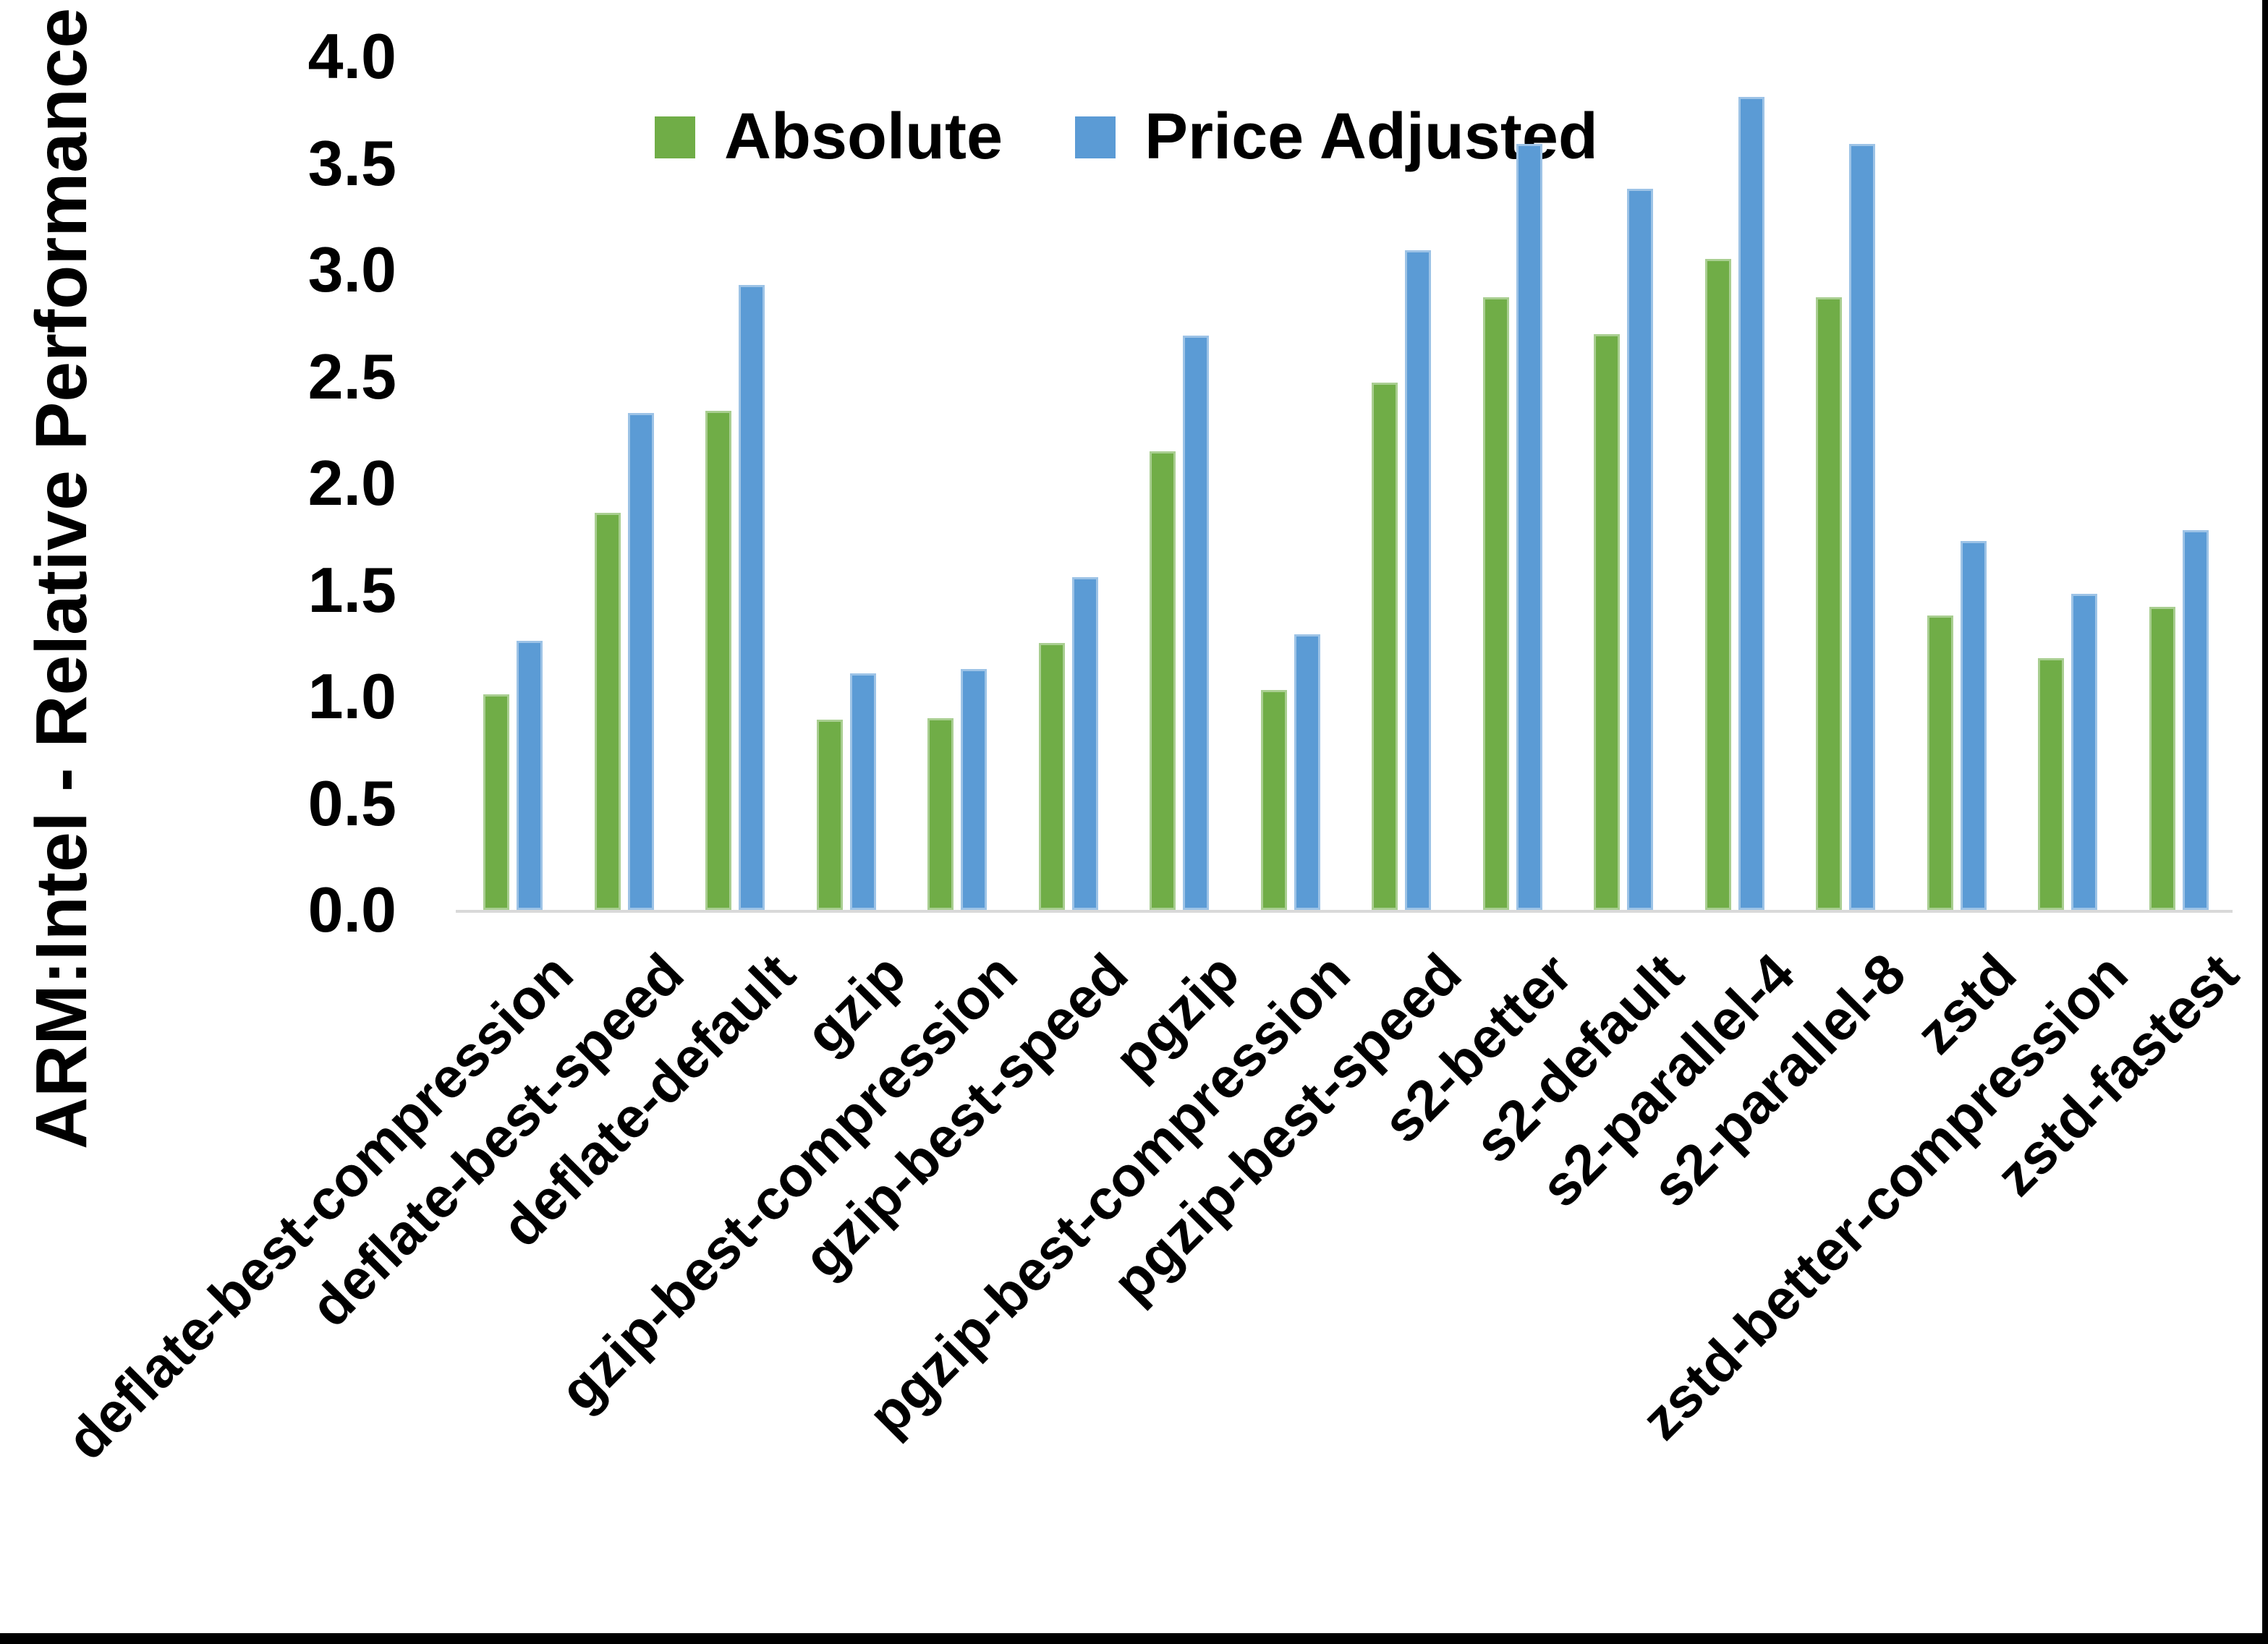  What do you see at coordinates (351, 909) in the screenshot?
I see `y-tick-label-0.0: 0.0` at bounding box center [351, 909].